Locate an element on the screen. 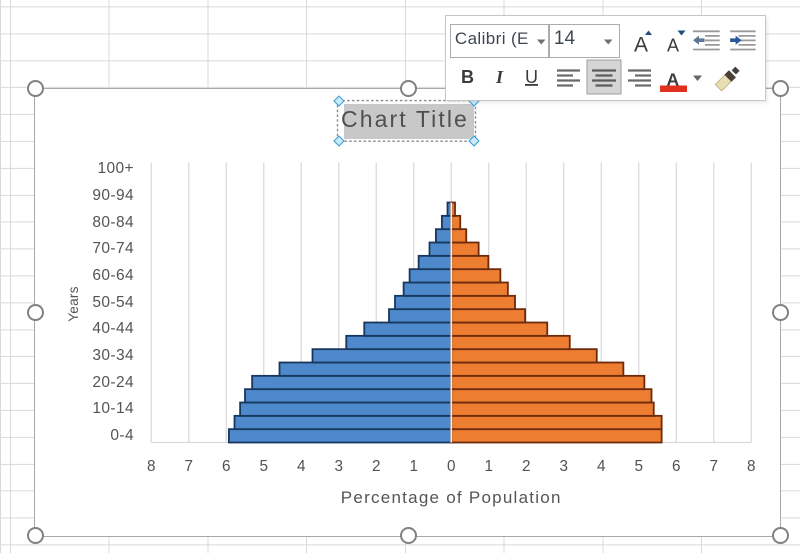  svg-text: I is located at coordinates (499, 77).